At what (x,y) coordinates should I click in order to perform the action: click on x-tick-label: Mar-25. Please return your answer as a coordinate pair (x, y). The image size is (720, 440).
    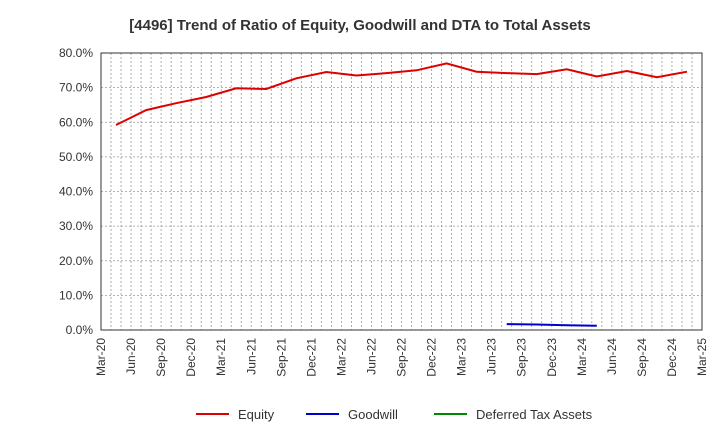
    Looking at the image, I should click on (702, 357).